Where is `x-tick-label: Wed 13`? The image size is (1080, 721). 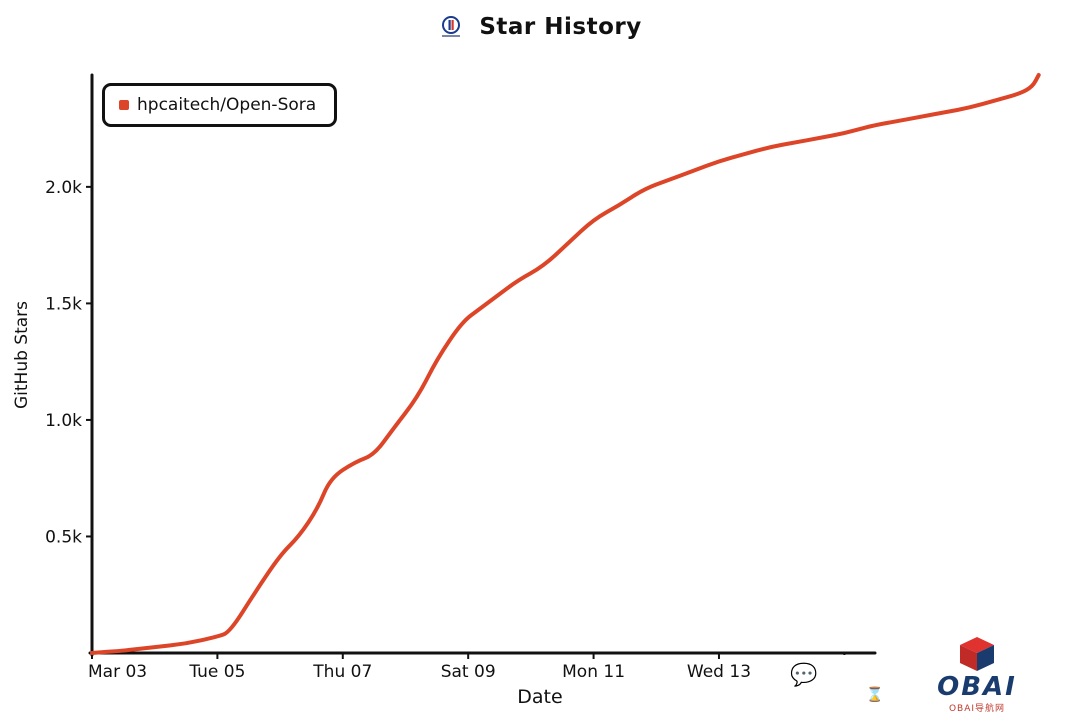 x-tick-label: Wed 13 is located at coordinates (719, 672).